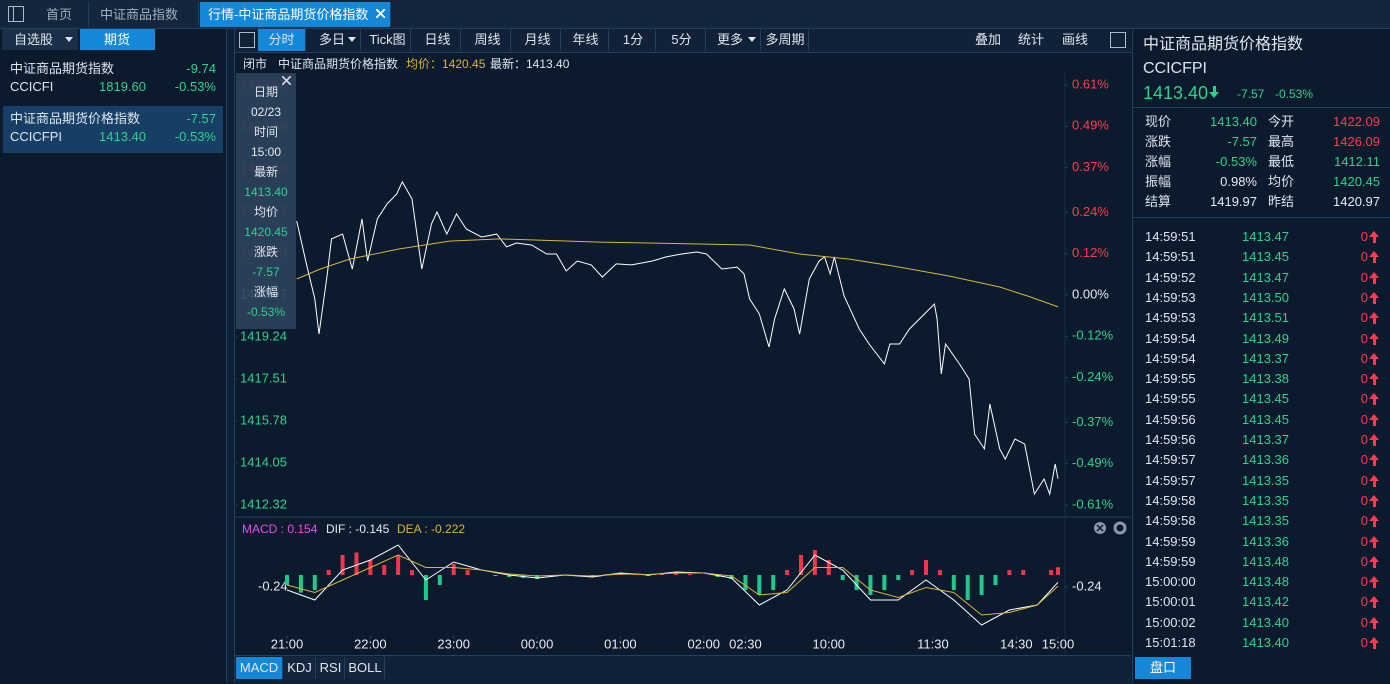 This screenshot has width=1390, height=684. I want to click on trade-time: 14:59:58, so click(1170, 500).